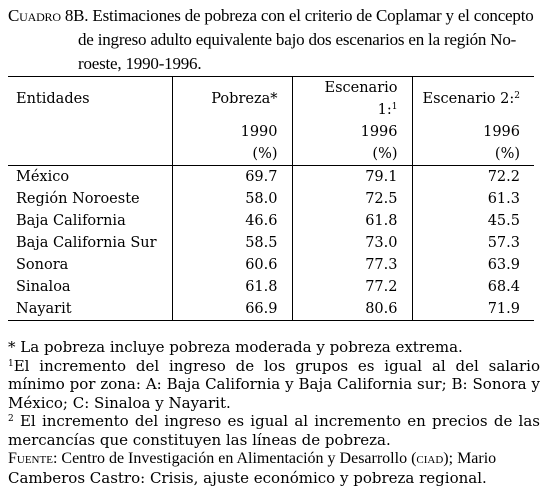 This screenshot has height=504, width=542. What do you see at coordinates (231, 154) in the screenshot?
I see `header-unit-1: (%)` at bounding box center [231, 154].